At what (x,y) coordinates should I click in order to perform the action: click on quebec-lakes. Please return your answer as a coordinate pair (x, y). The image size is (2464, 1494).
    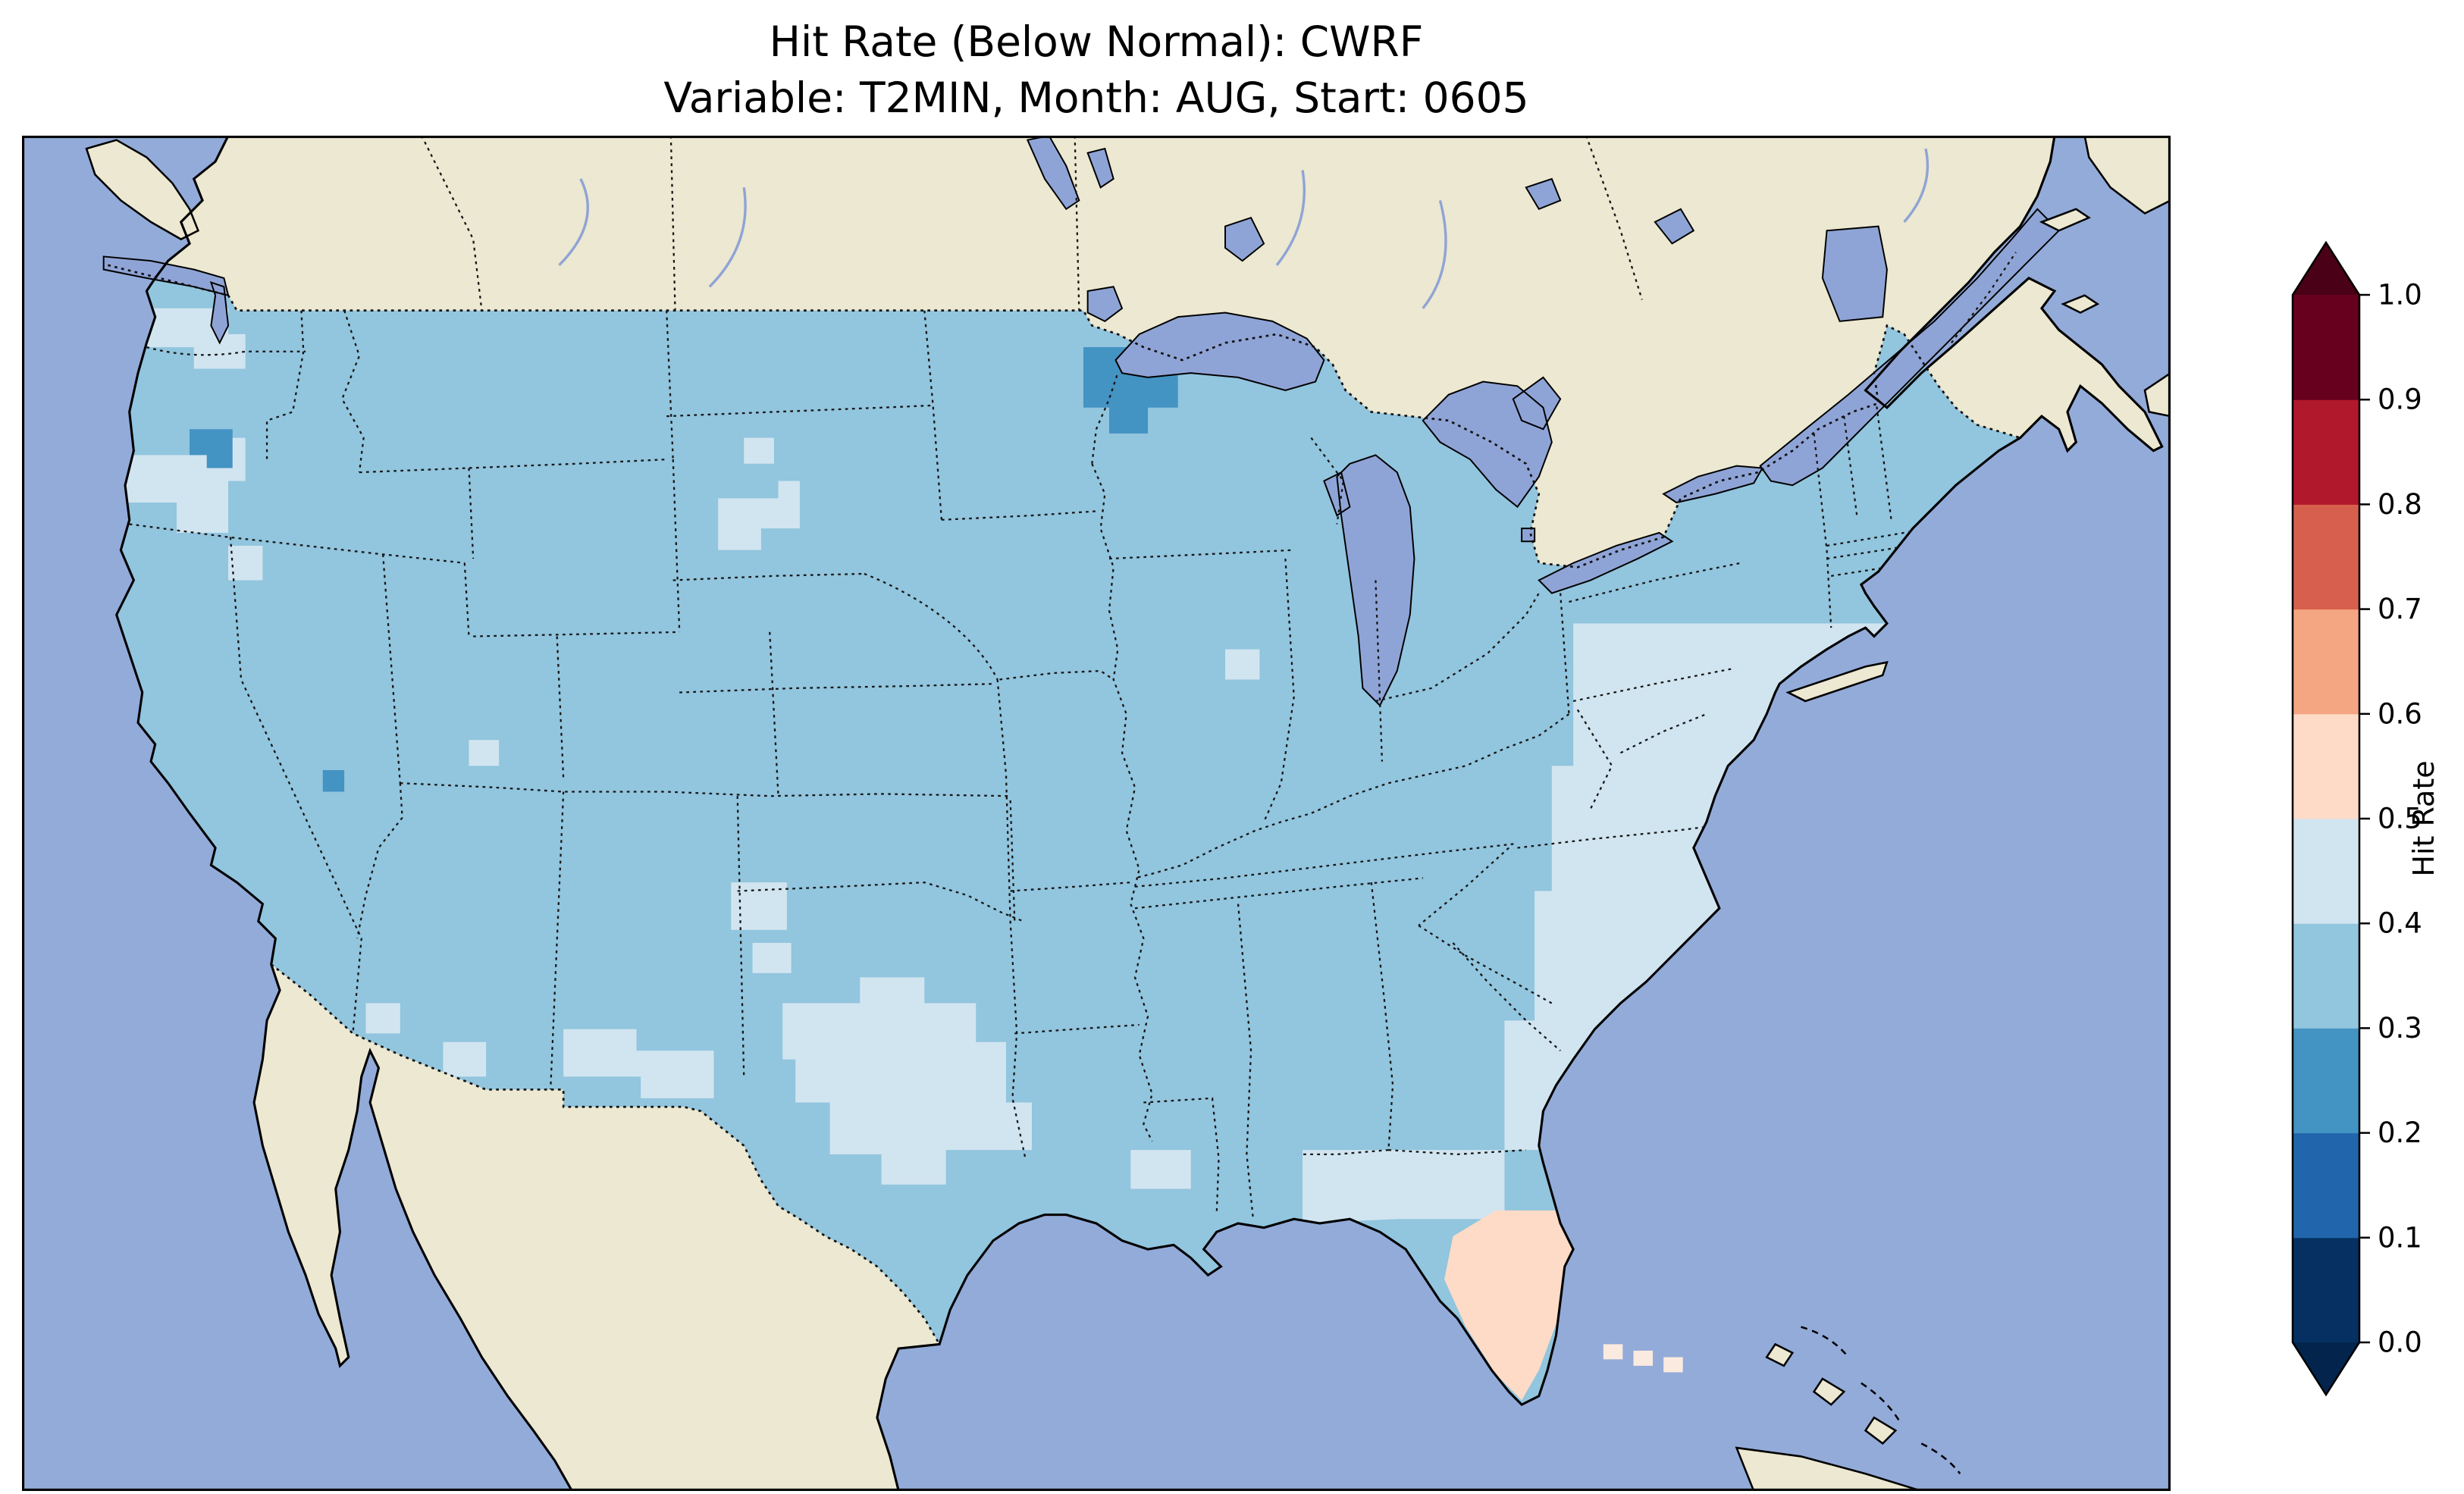
    Looking at the image, I should click on (1610, 211).